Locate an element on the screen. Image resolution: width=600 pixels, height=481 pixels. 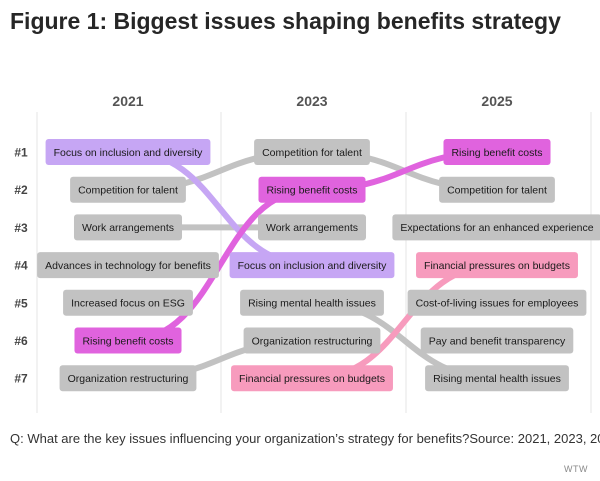
rank-label-2: #2 is located at coordinates (21, 190).